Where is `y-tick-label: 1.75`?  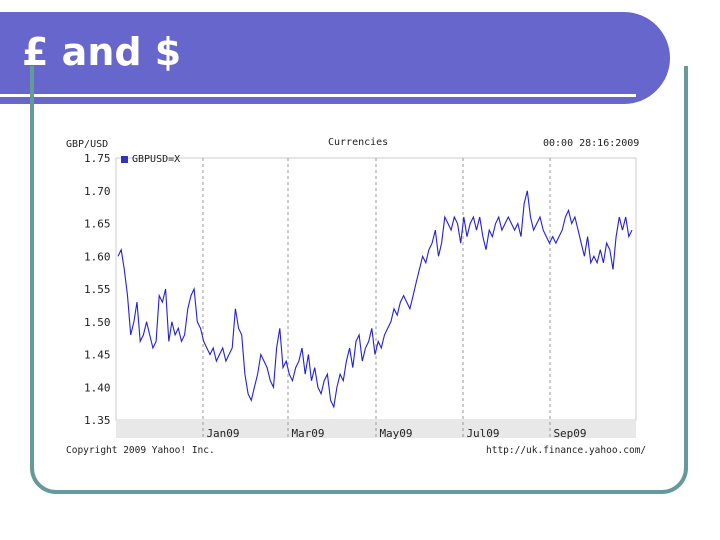
y-tick-label: 1.75 is located at coordinates (97, 158).